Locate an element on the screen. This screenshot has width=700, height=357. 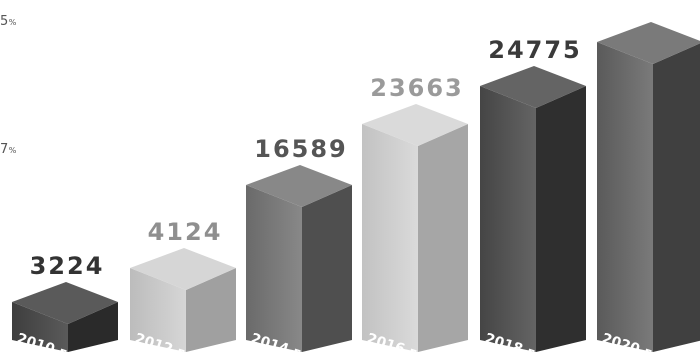
bar-2-top is located at coordinates (183, 269).